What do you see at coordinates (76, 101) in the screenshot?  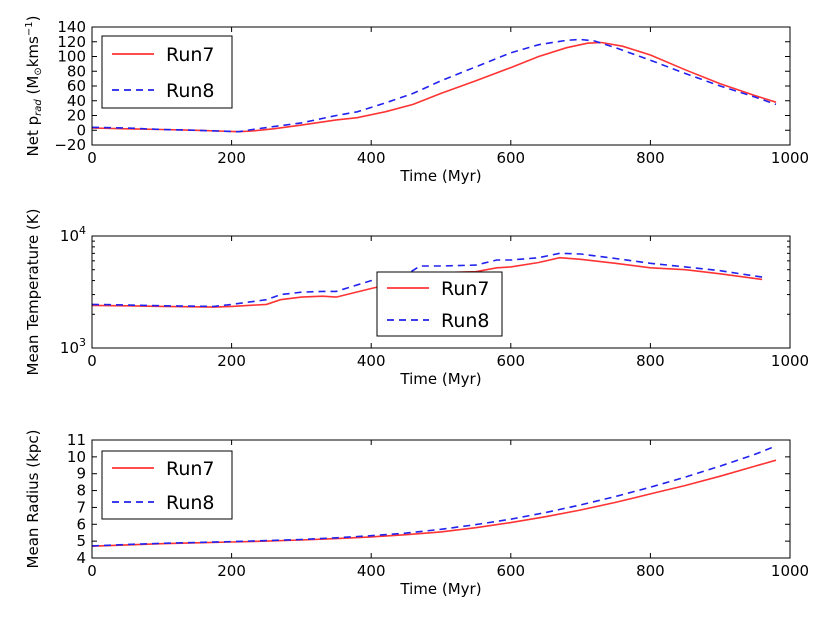 I see `y-tick-label: 40` at bounding box center [76, 101].